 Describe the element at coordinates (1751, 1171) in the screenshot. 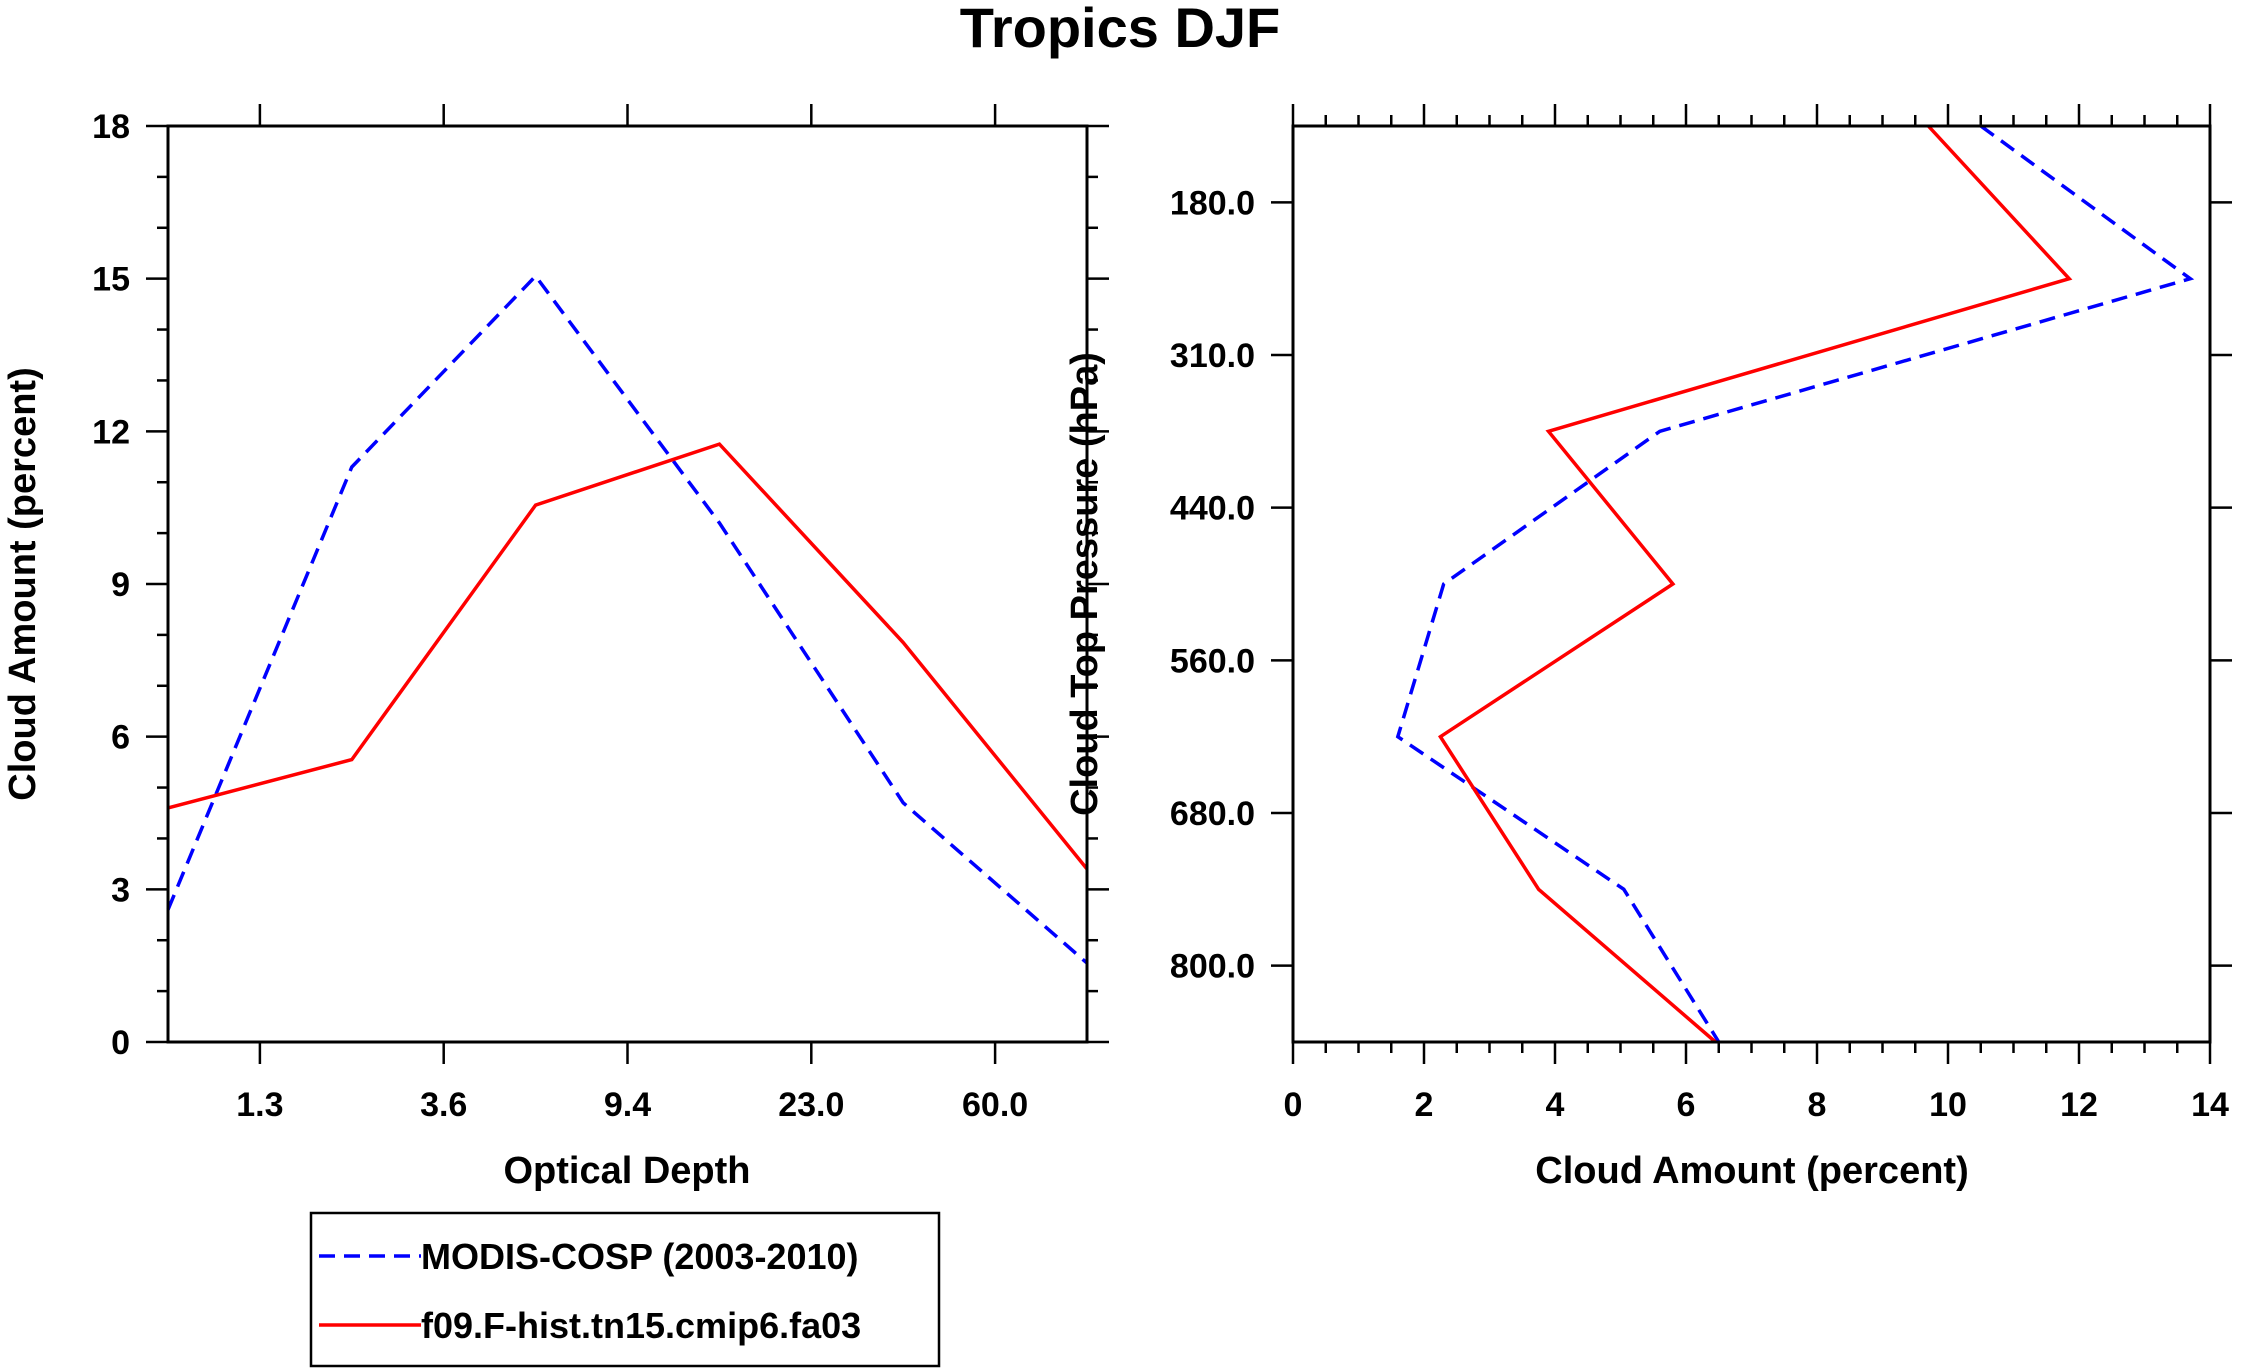

I see `right-x-axis-label: Cloud Amount (percent)` at that location.